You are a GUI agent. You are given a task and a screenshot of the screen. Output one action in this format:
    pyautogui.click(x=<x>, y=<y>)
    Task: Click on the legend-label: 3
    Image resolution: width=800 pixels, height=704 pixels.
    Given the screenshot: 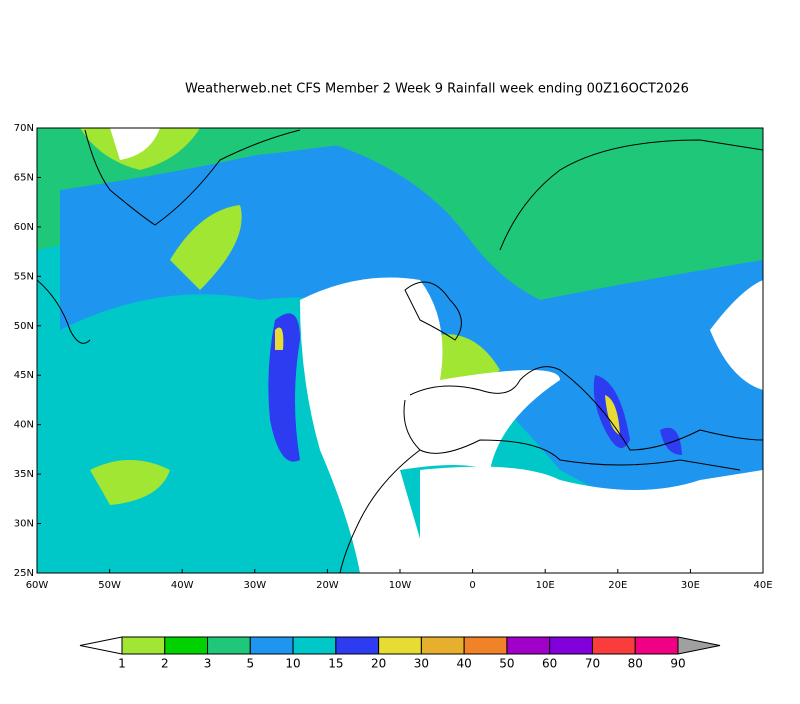 What is the action you would take?
    pyautogui.click(x=208, y=664)
    